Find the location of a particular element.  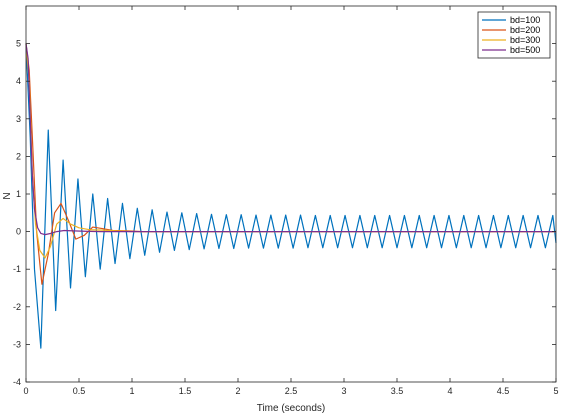

legend-entry: bd=100 is located at coordinates (525, 20).